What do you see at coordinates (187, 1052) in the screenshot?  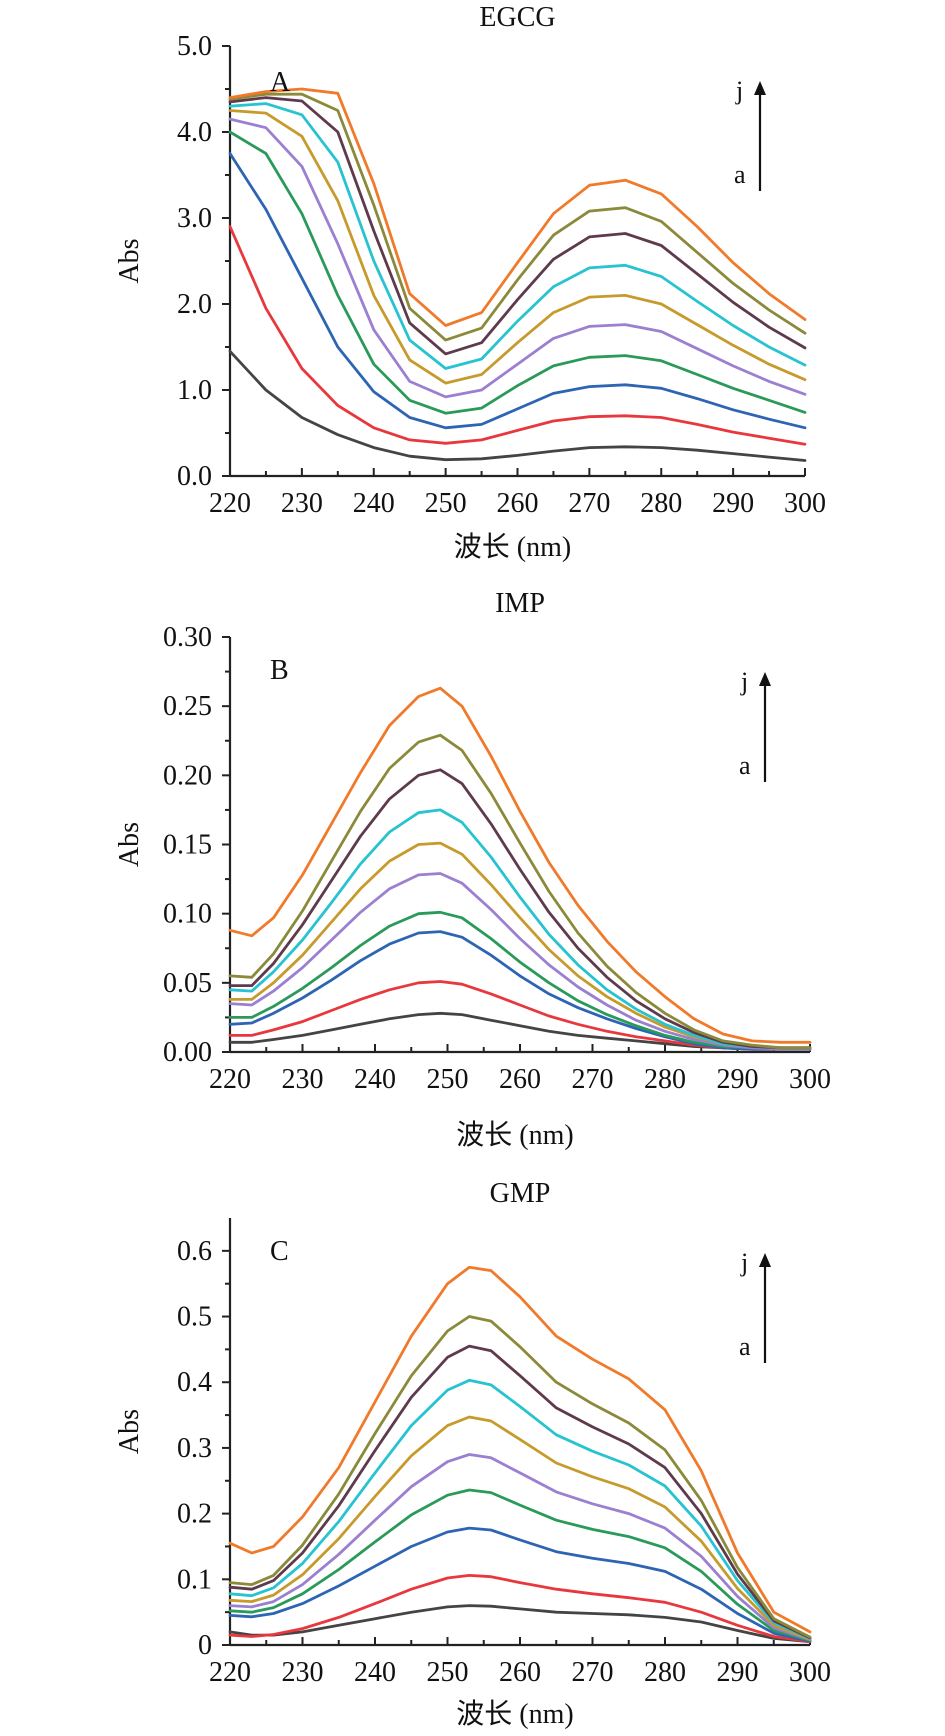 I see `y-tick-label: 0.00` at bounding box center [187, 1052].